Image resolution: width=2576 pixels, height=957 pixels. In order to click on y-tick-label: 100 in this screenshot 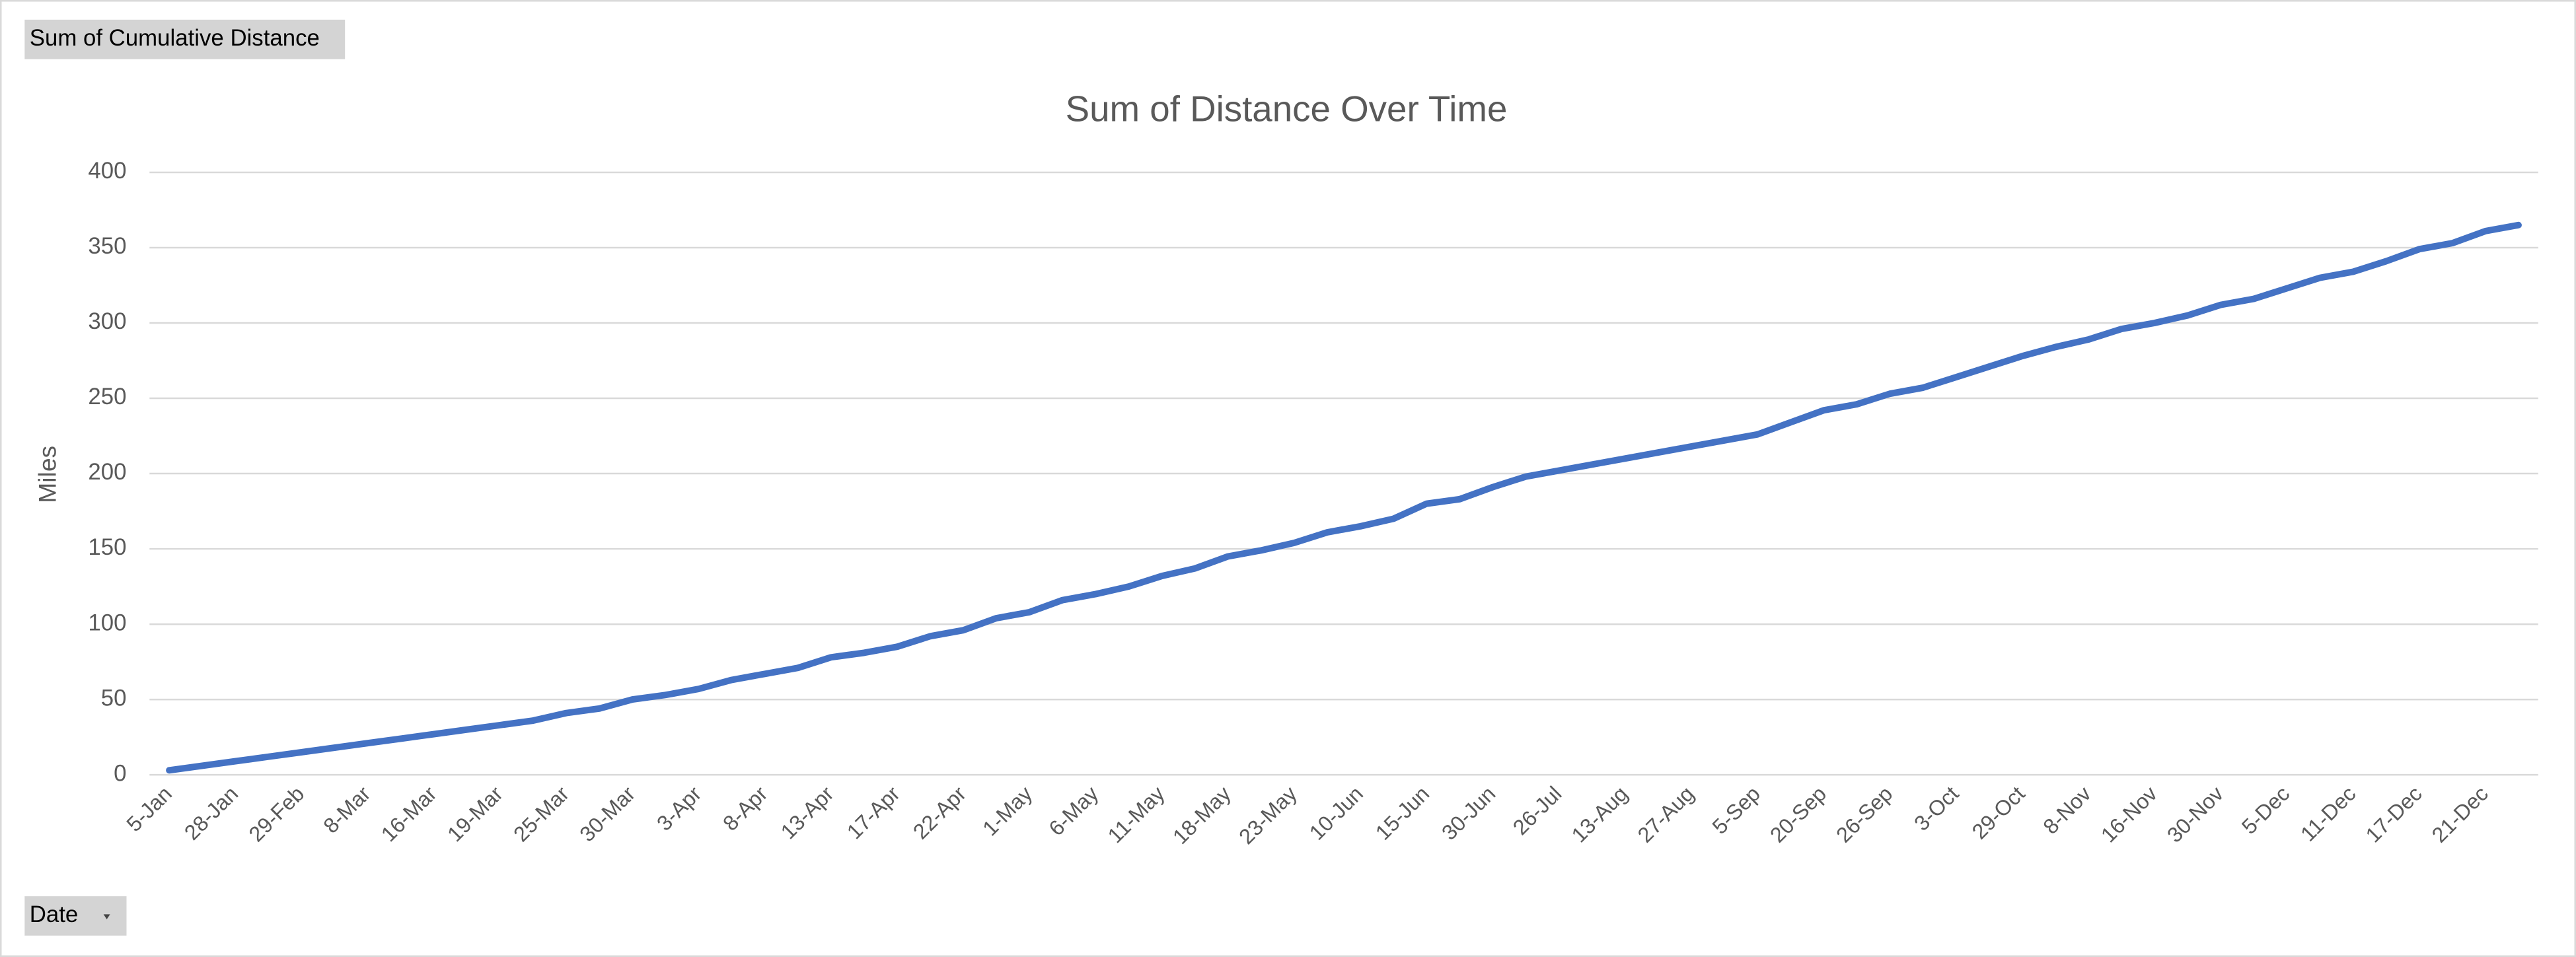, I will do `click(107, 622)`.